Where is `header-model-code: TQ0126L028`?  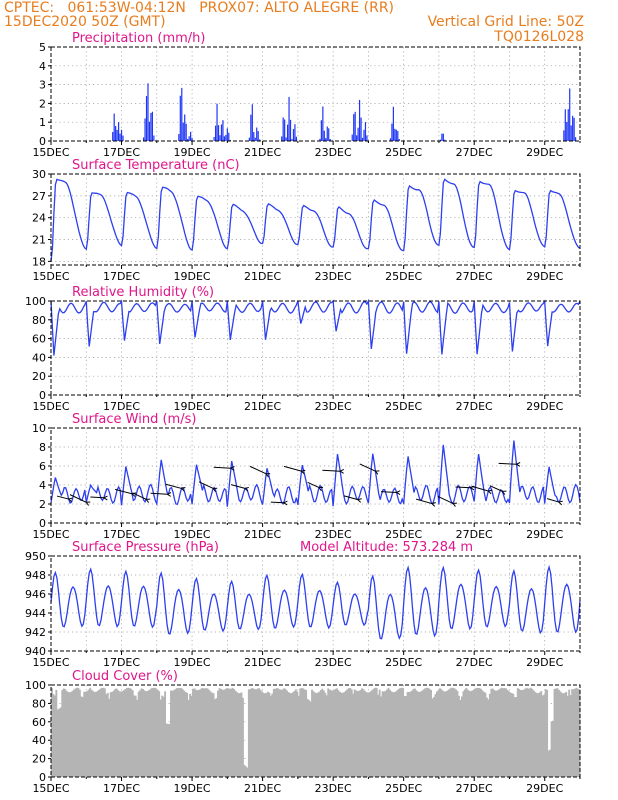 header-model-code: TQ0126L028 is located at coordinates (539, 37).